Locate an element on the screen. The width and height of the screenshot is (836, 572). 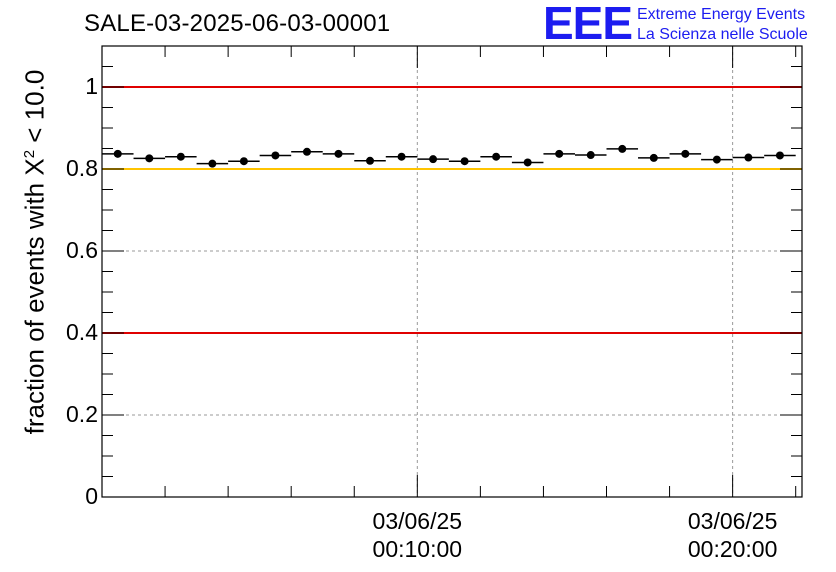
data-points is located at coordinates (449, 156).